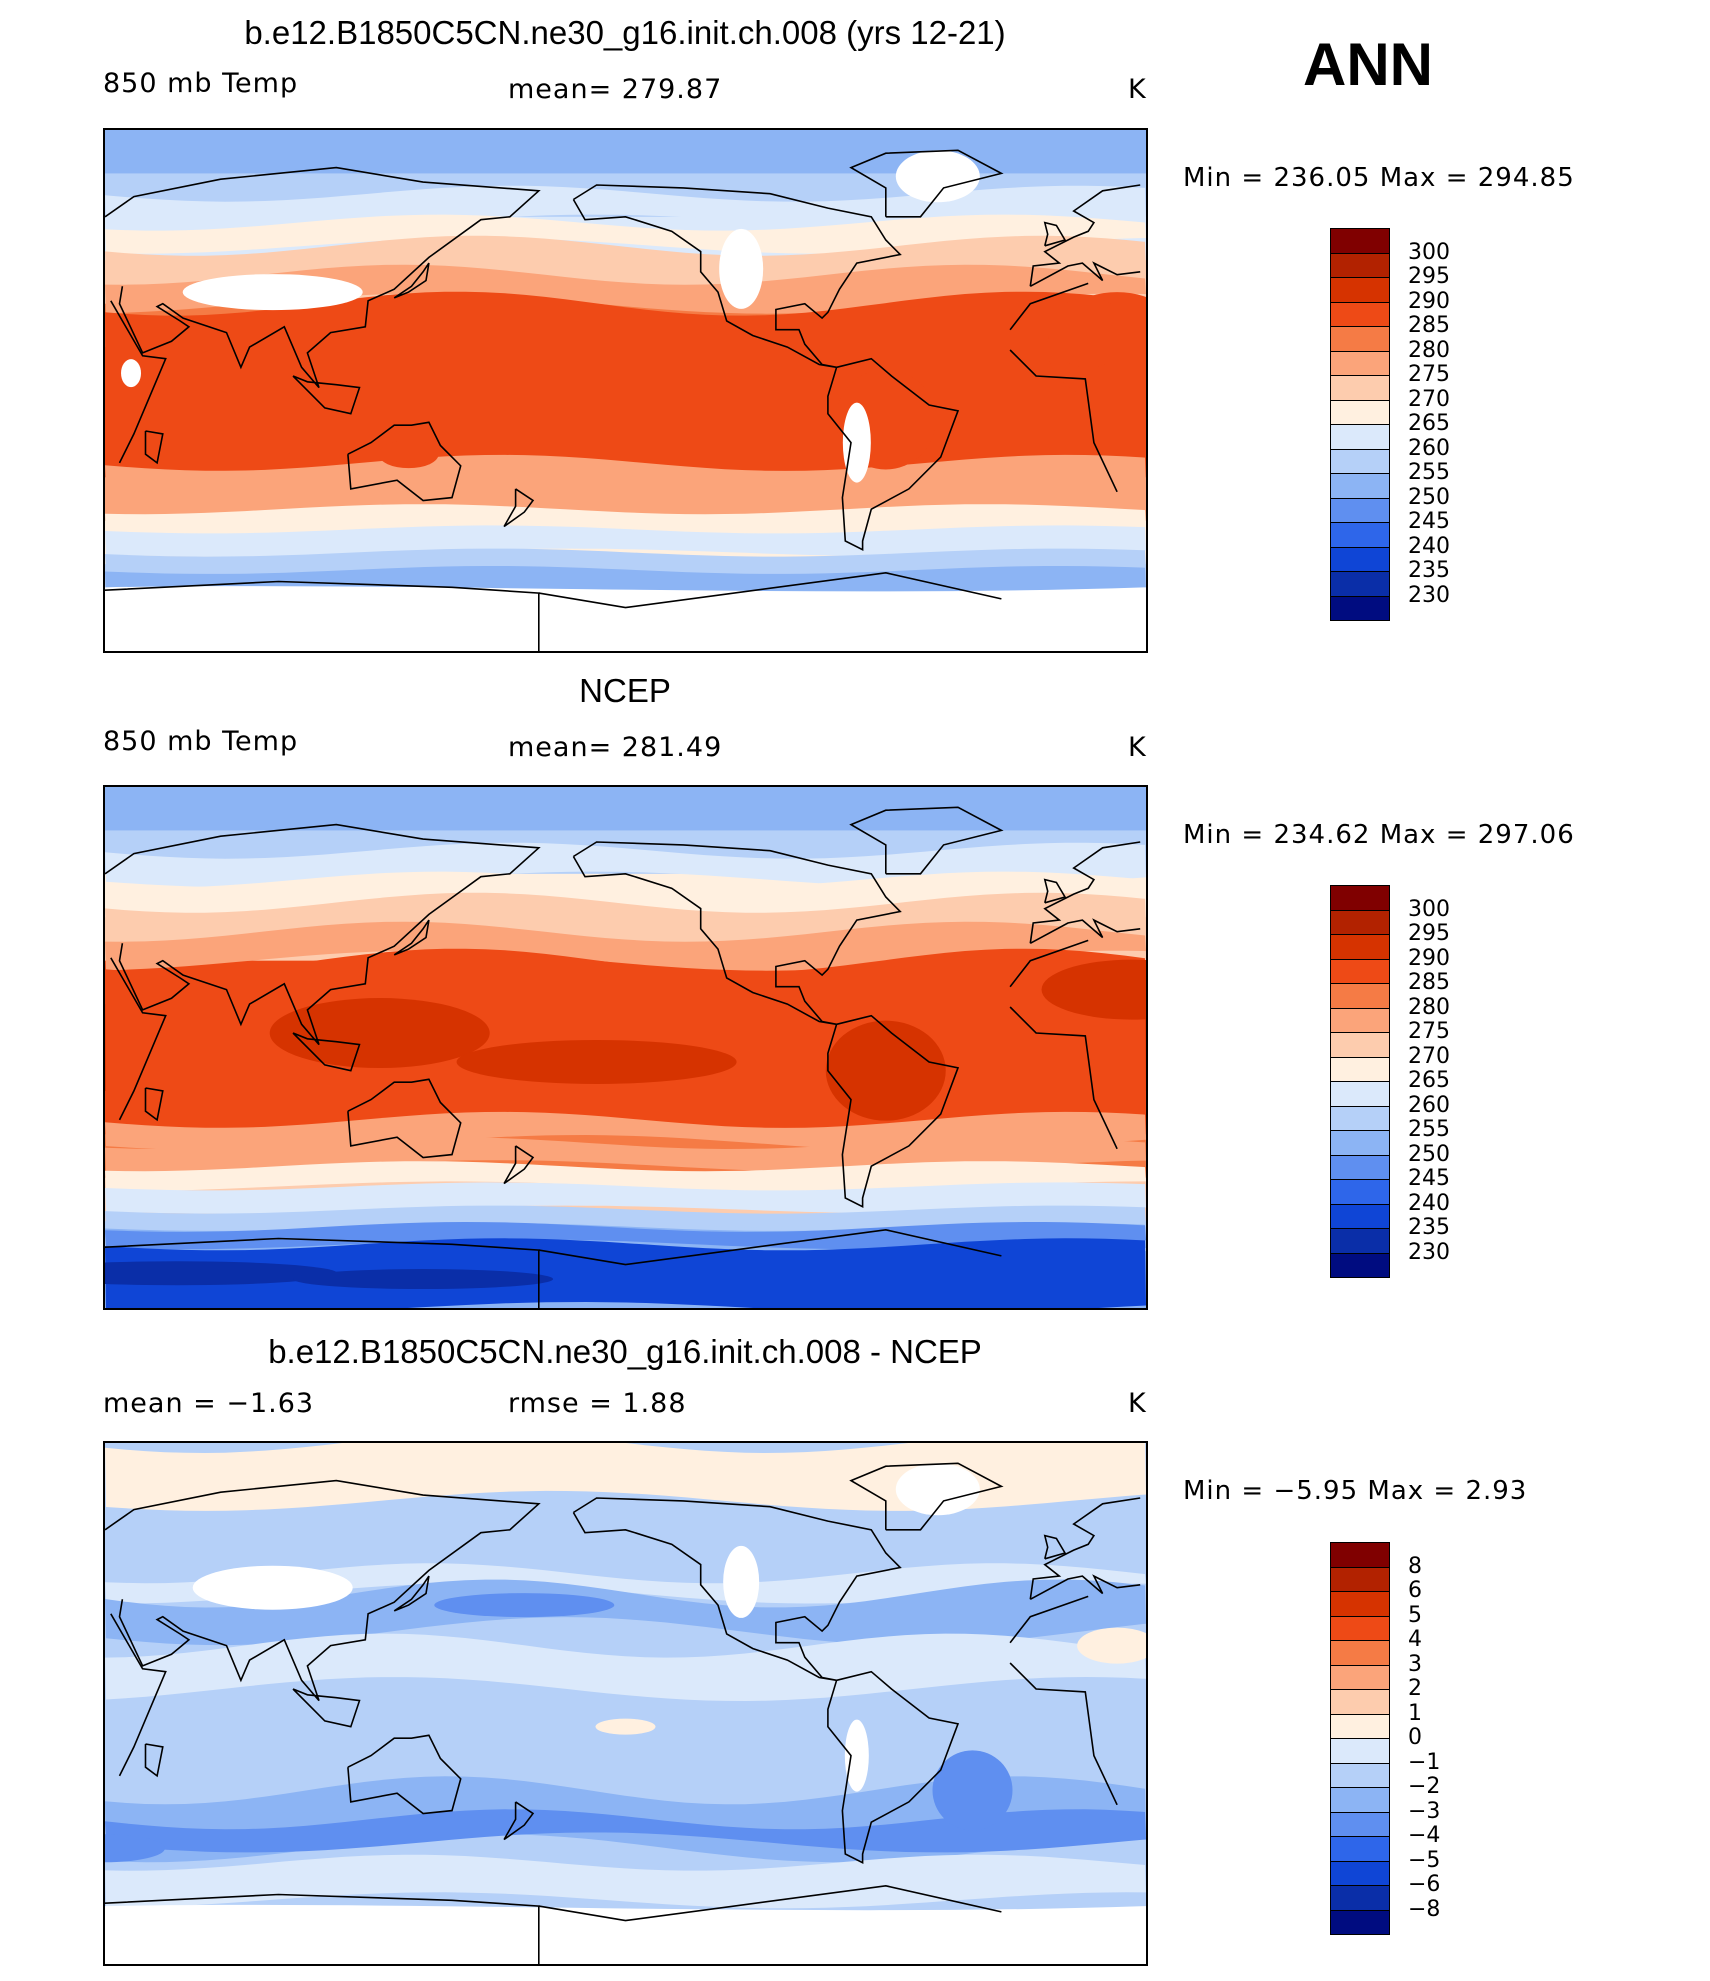 The height and width of the screenshot is (1981, 1710). What do you see at coordinates (1415, 1664) in the screenshot?
I see `colorbar-tick-label: 3` at bounding box center [1415, 1664].